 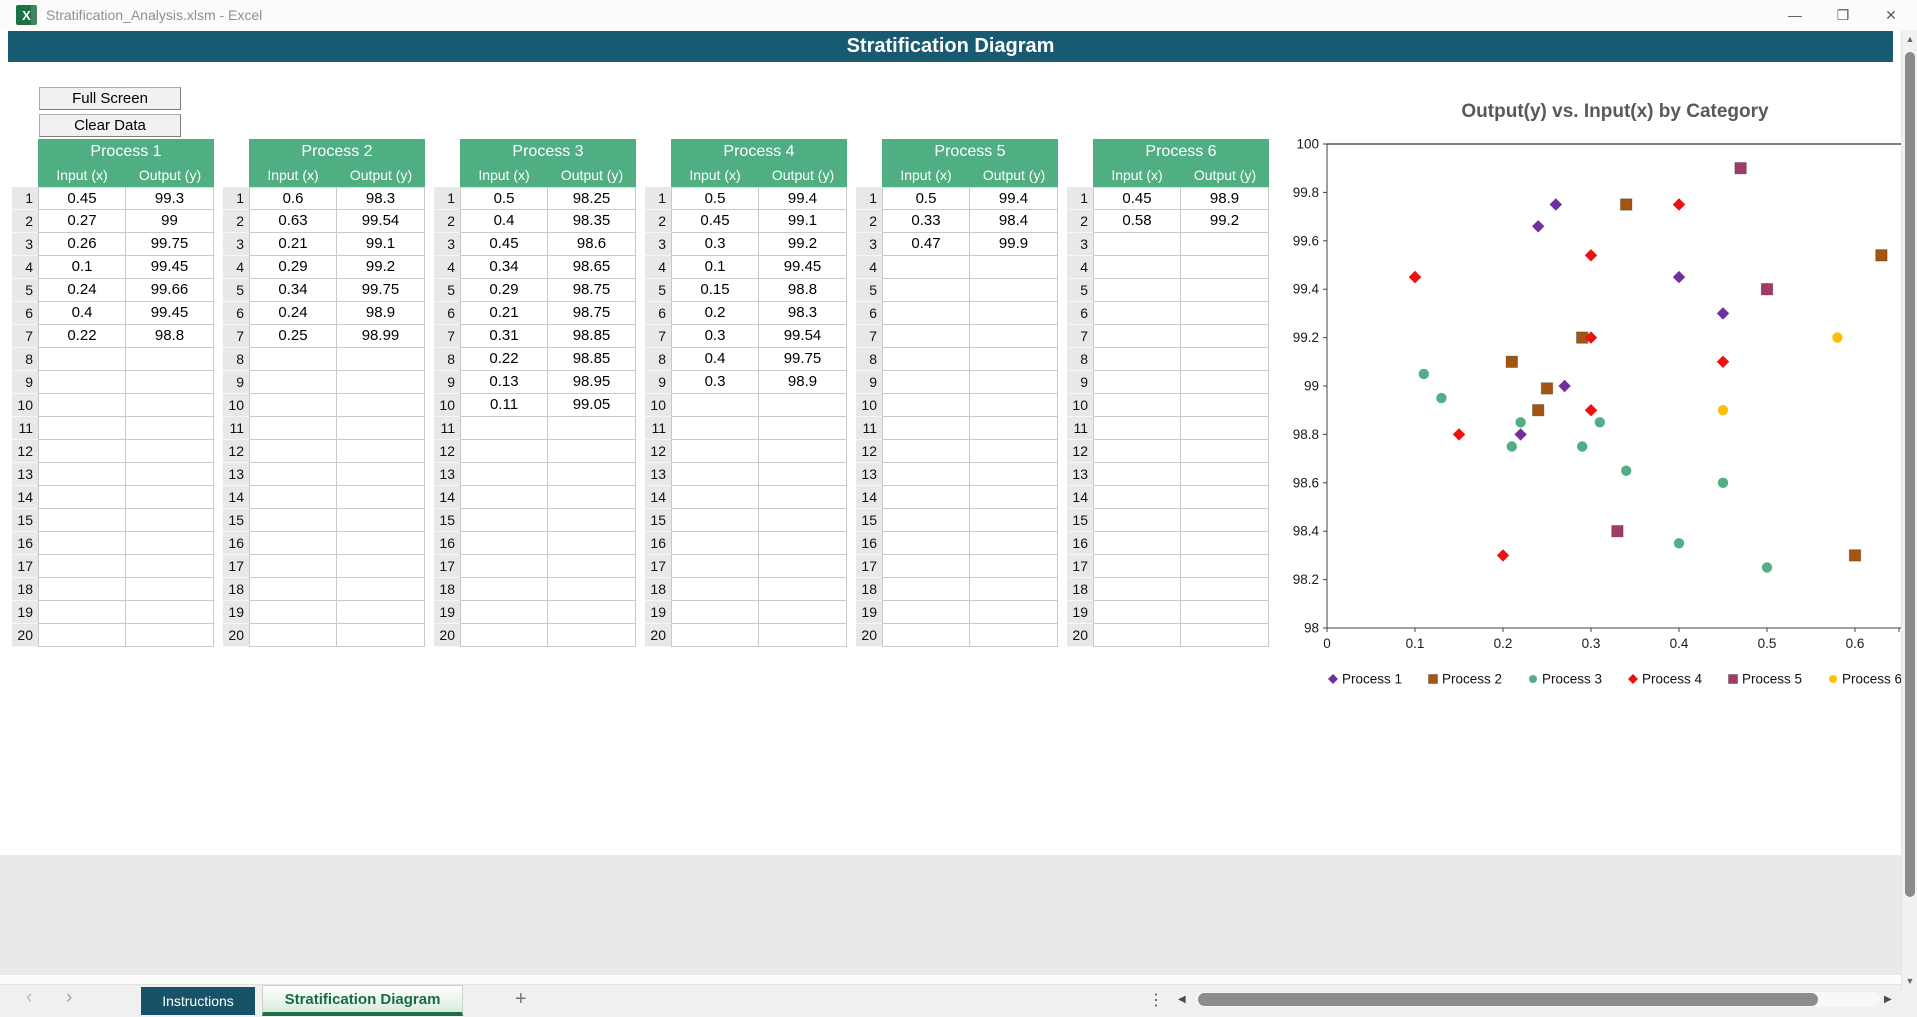 I want to click on output-cell: 99.05, so click(x=592, y=405).